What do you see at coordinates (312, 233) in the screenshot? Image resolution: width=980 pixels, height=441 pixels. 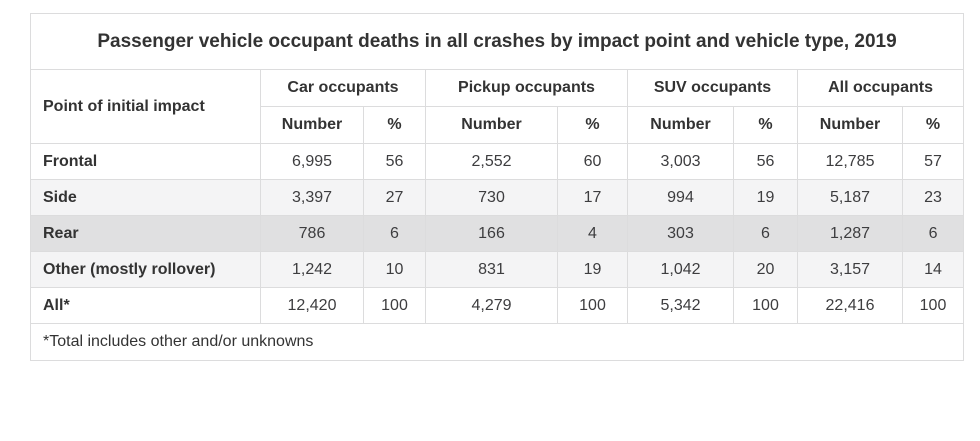 I see `cell-rear-car-number: 786` at bounding box center [312, 233].